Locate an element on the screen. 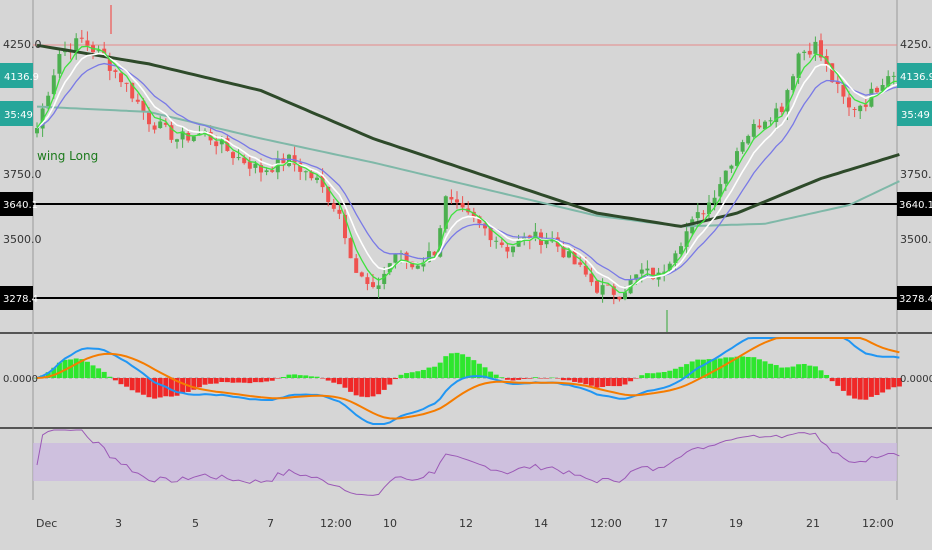  x-tick-5: 5 is located at coordinates (195, 523).